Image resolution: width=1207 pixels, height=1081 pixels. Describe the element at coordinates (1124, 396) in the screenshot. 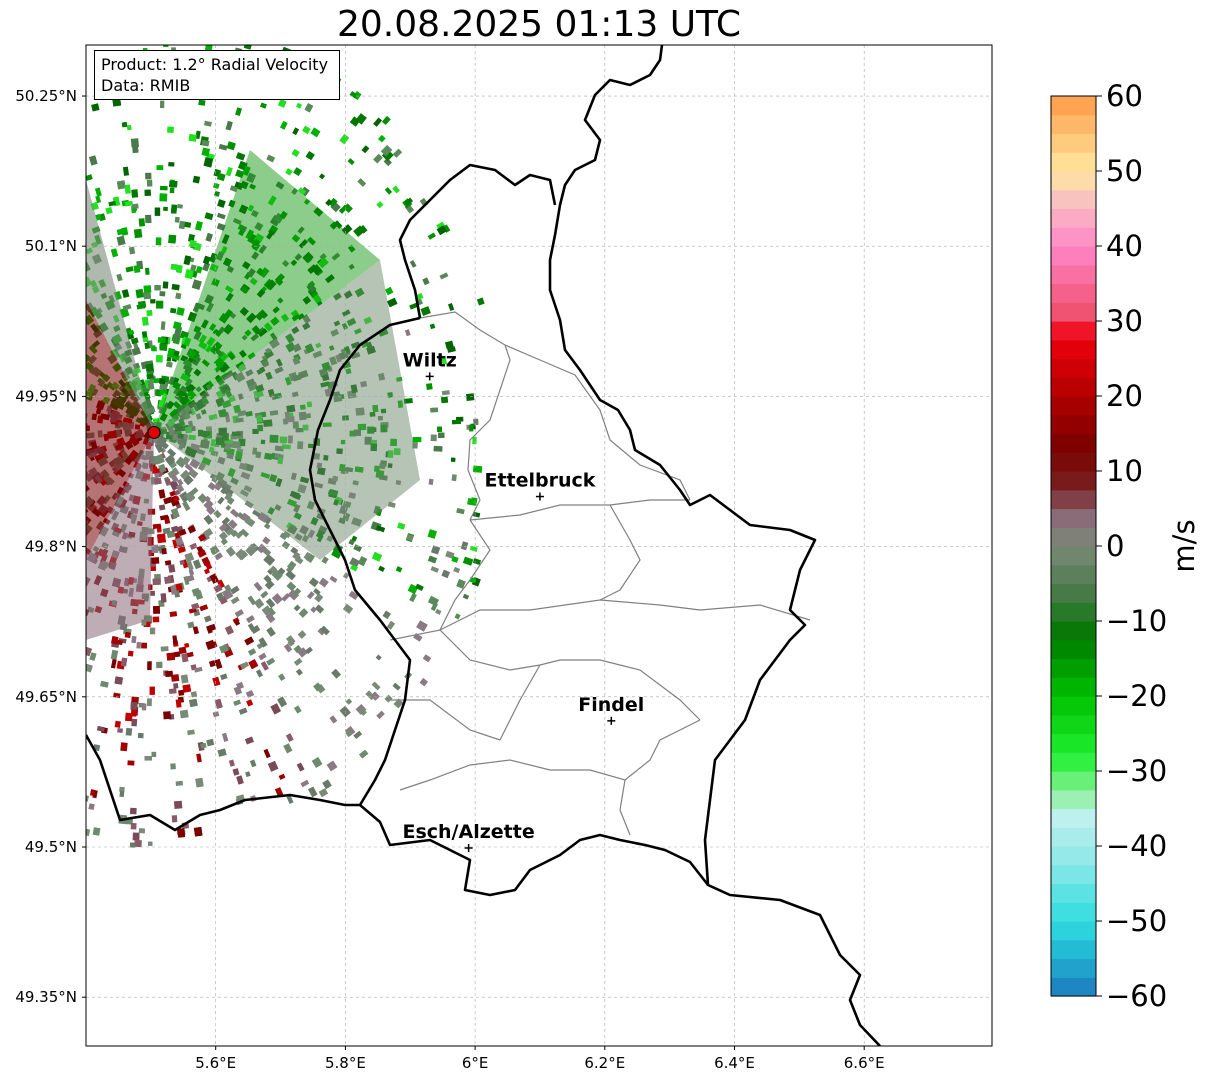

I see `colorbar-tick-label: 20` at that location.